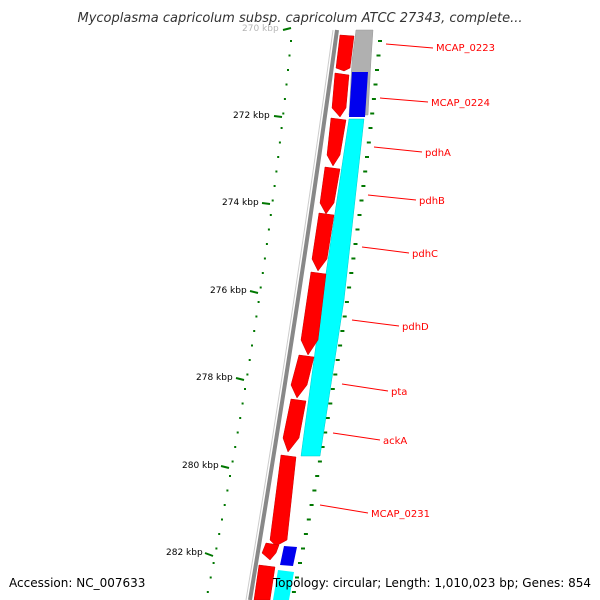 The height and width of the screenshot is (600, 600). I want to click on tick-label-274: 274 kbp, so click(240, 203).